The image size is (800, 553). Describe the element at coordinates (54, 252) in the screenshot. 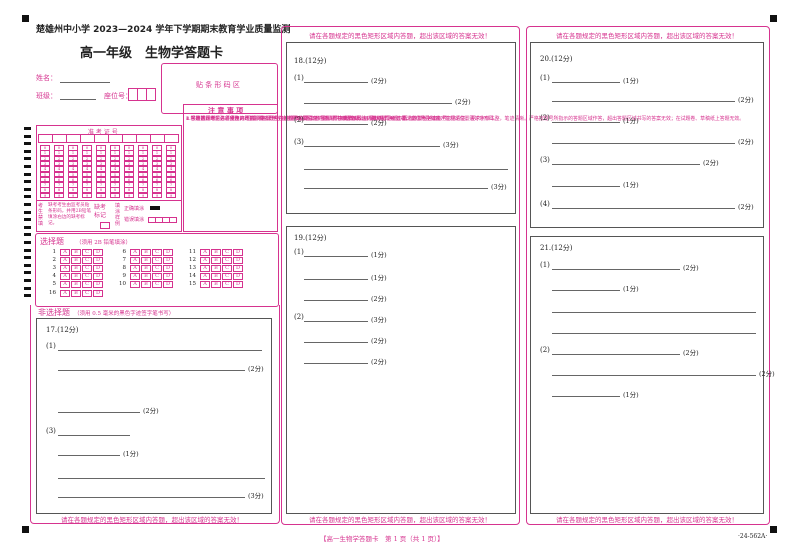

I see `question-number: 1` at that location.